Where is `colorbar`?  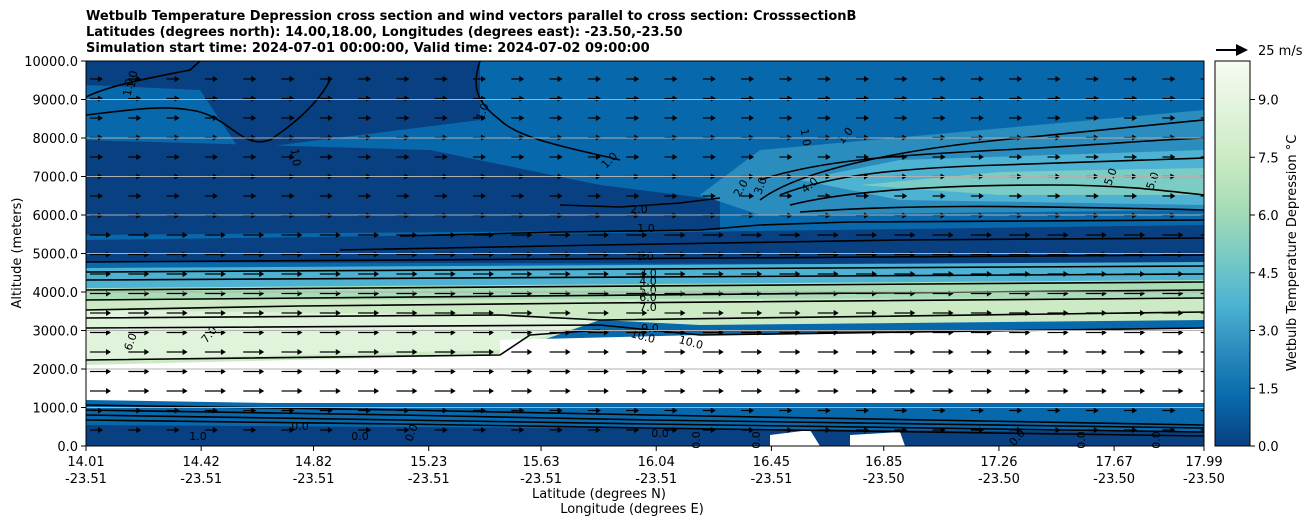 colorbar is located at coordinates (1232, 253).